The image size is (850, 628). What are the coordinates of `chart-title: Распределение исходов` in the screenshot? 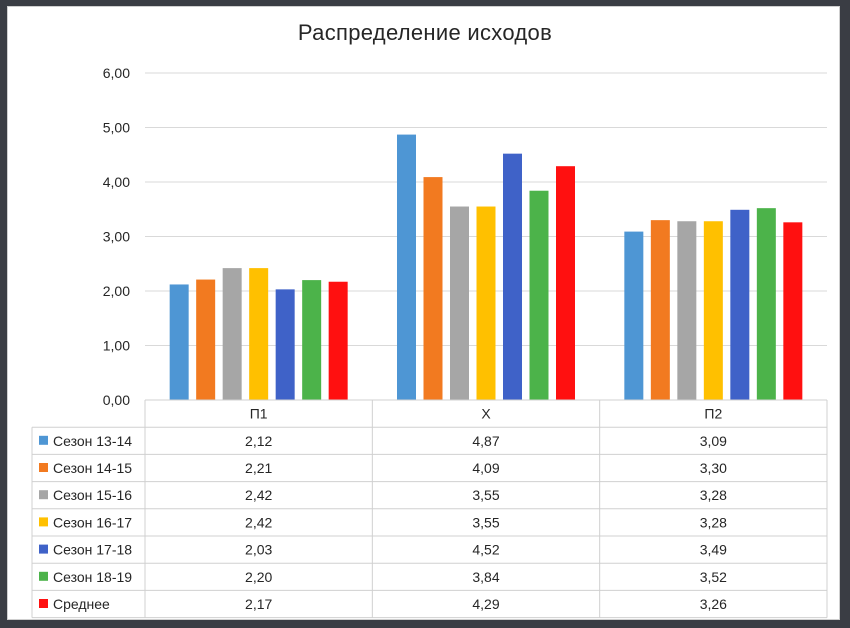 It's located at (425, 32).